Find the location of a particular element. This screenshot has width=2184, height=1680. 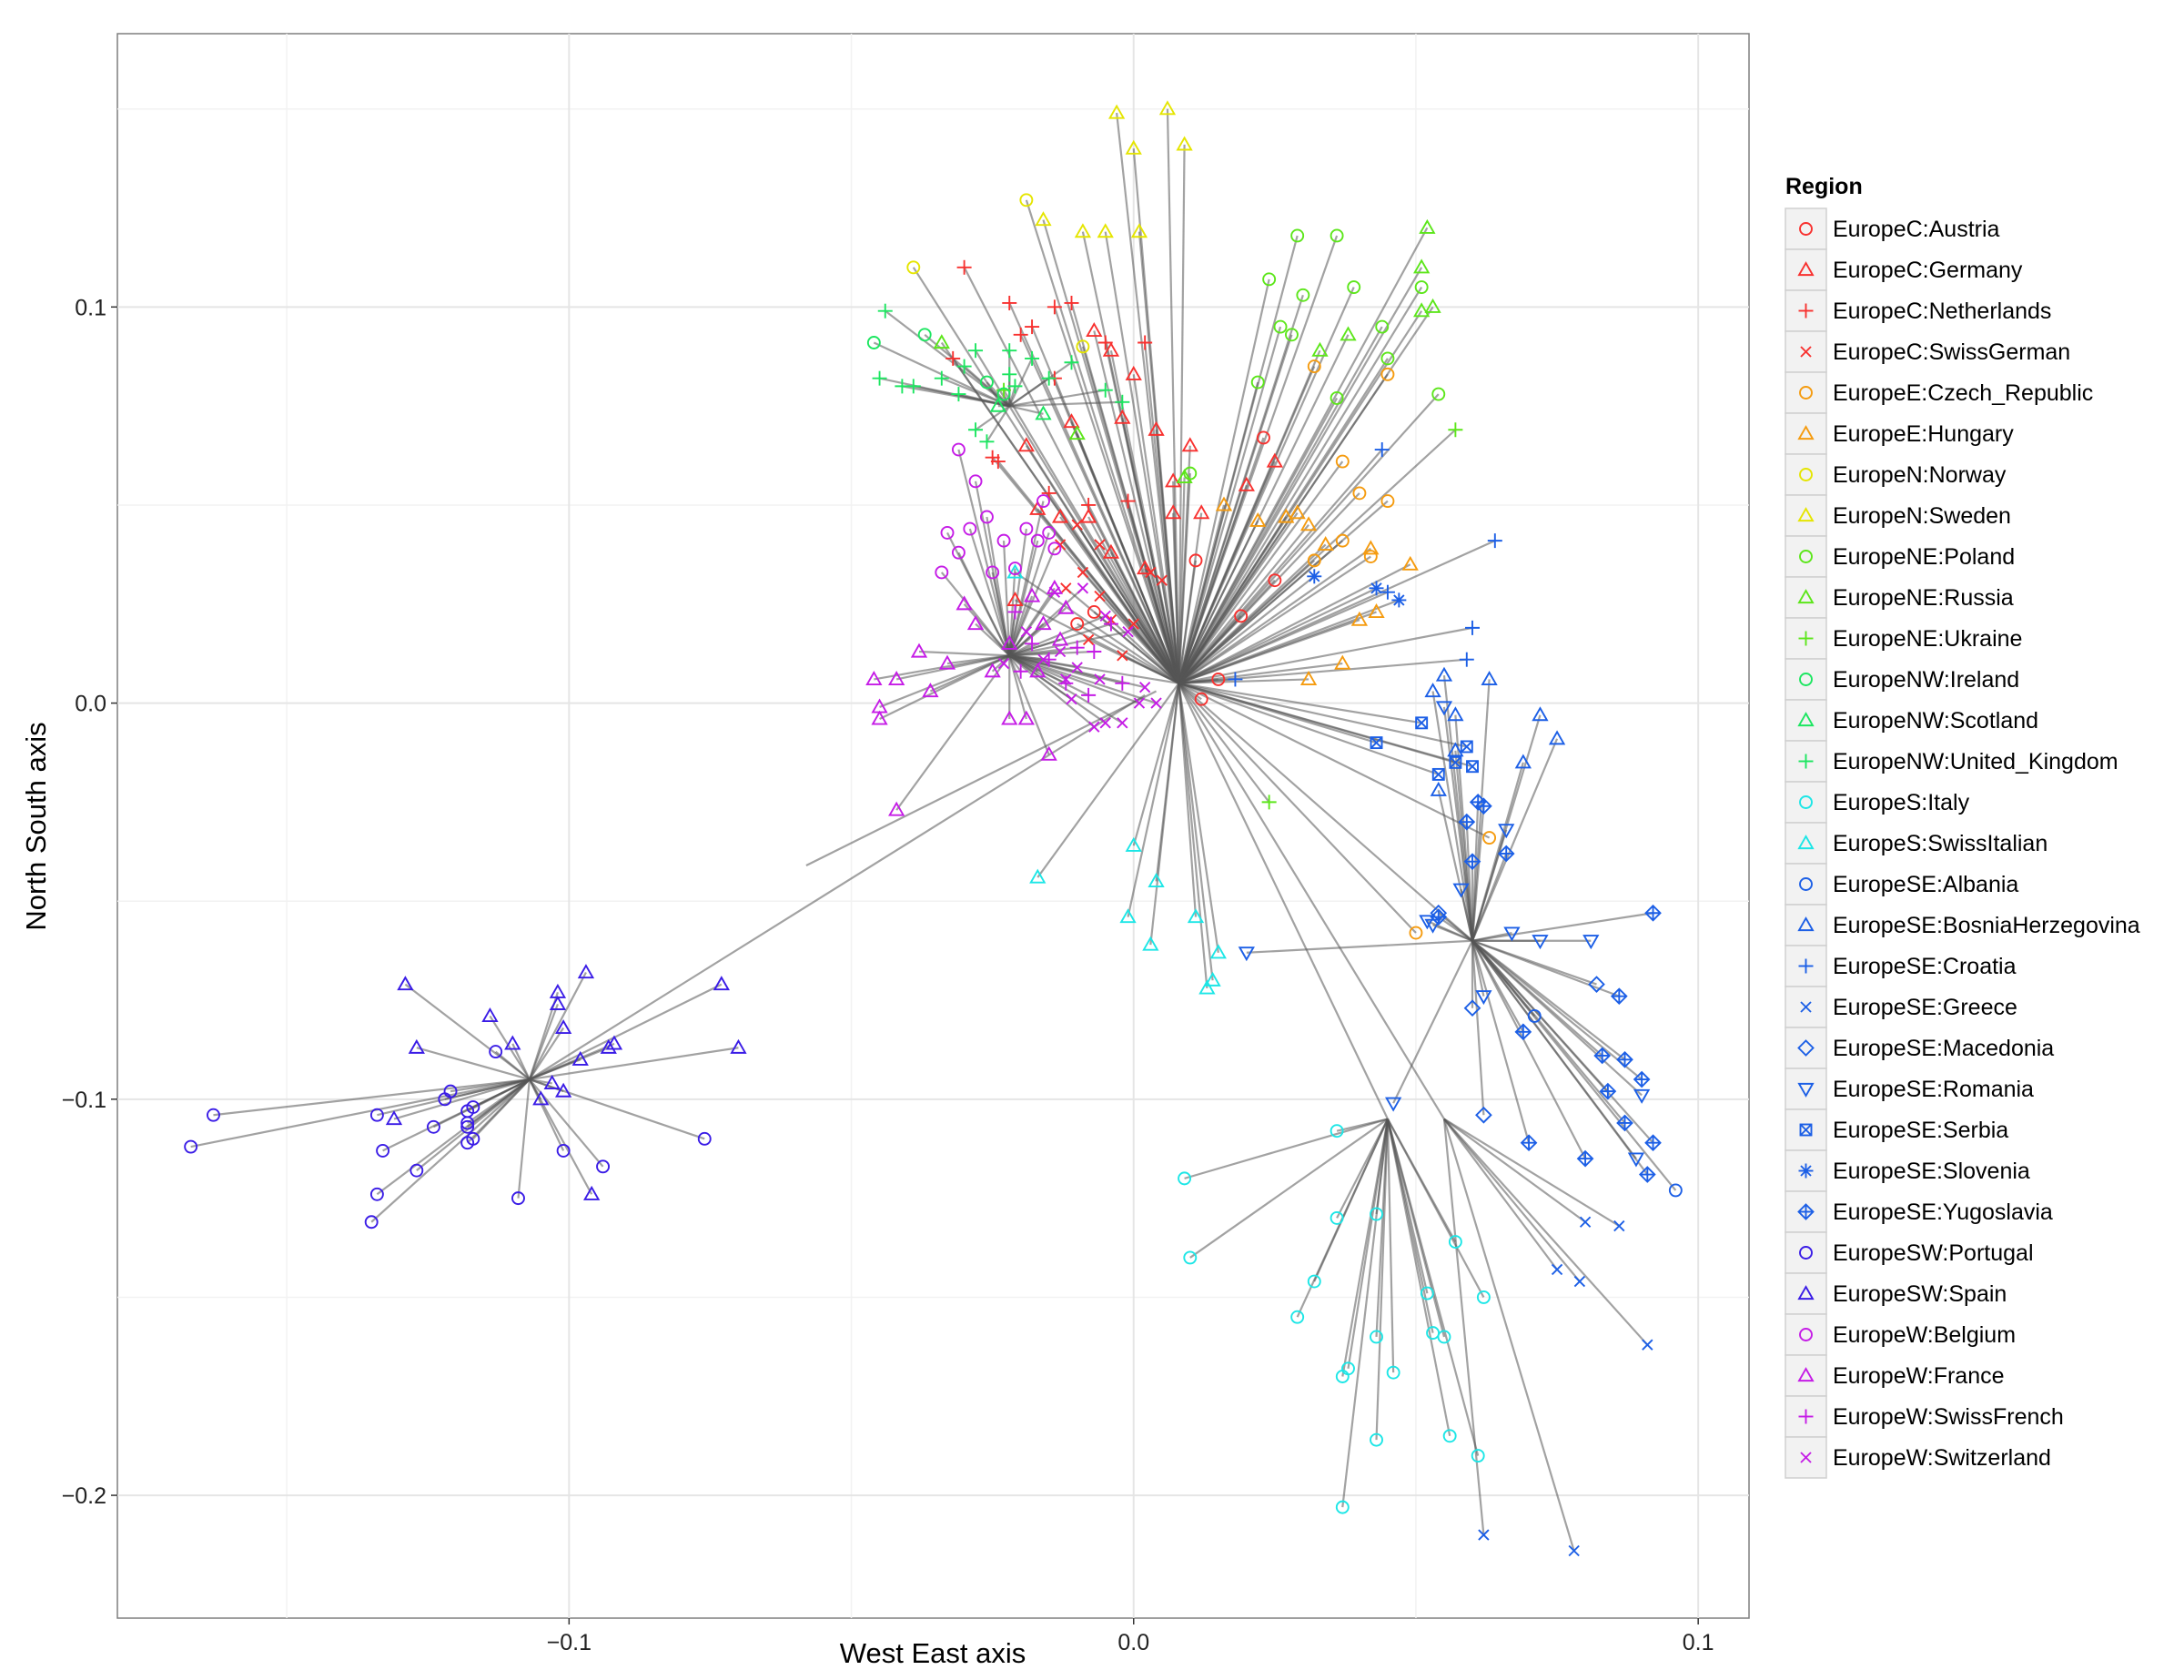

legend-label: EuropeNW:Ireland is located at coordinates (1926, 680).